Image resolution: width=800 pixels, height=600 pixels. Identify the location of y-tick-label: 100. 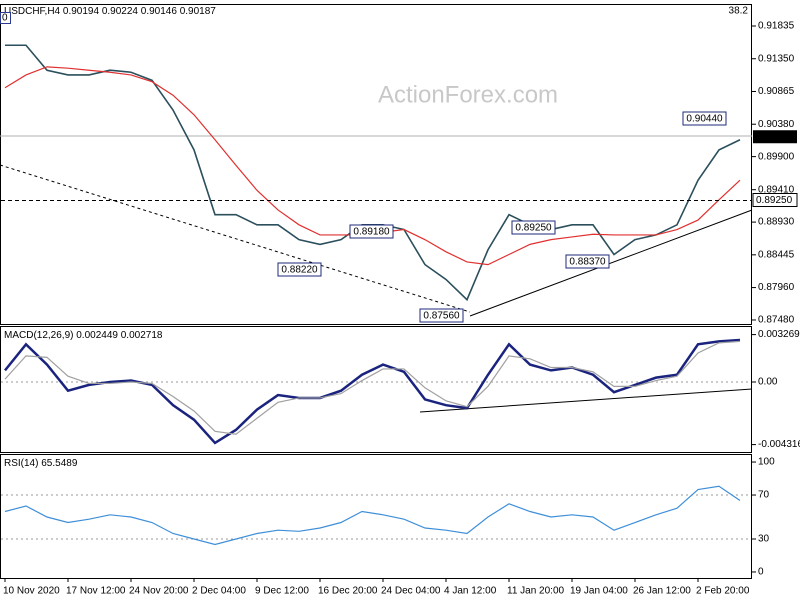
(766, 462).